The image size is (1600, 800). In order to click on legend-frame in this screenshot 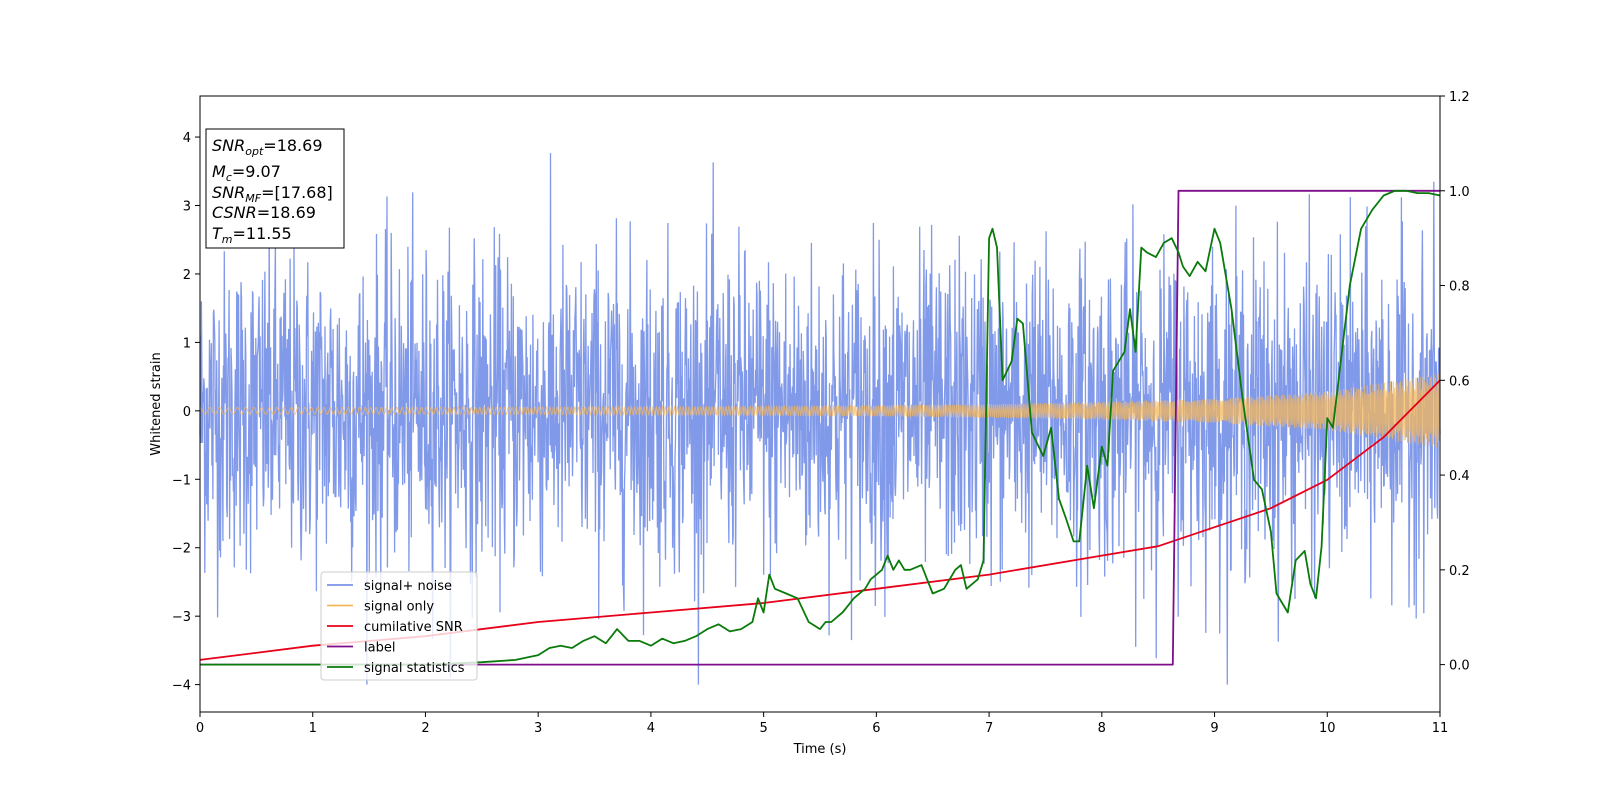, I will do `click(399, 626)`.